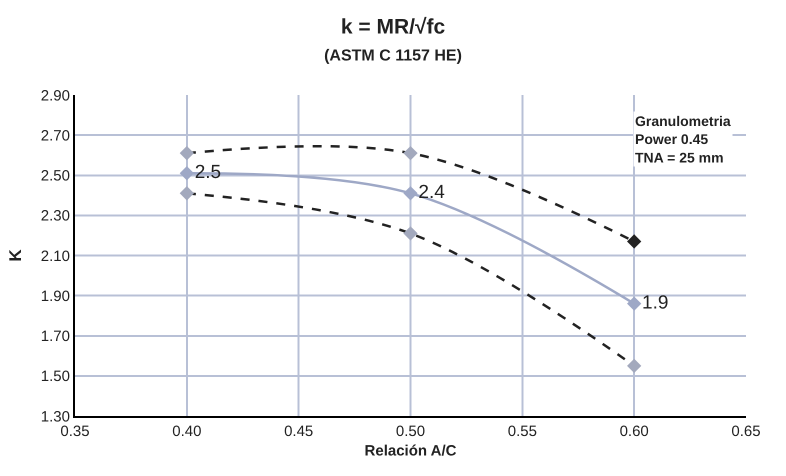 The width and height of the screenshot is (786, 476). Describe the element at coordinates (55, 377) in the screenshot. I see `y-tick-label: 1.50` at that location.